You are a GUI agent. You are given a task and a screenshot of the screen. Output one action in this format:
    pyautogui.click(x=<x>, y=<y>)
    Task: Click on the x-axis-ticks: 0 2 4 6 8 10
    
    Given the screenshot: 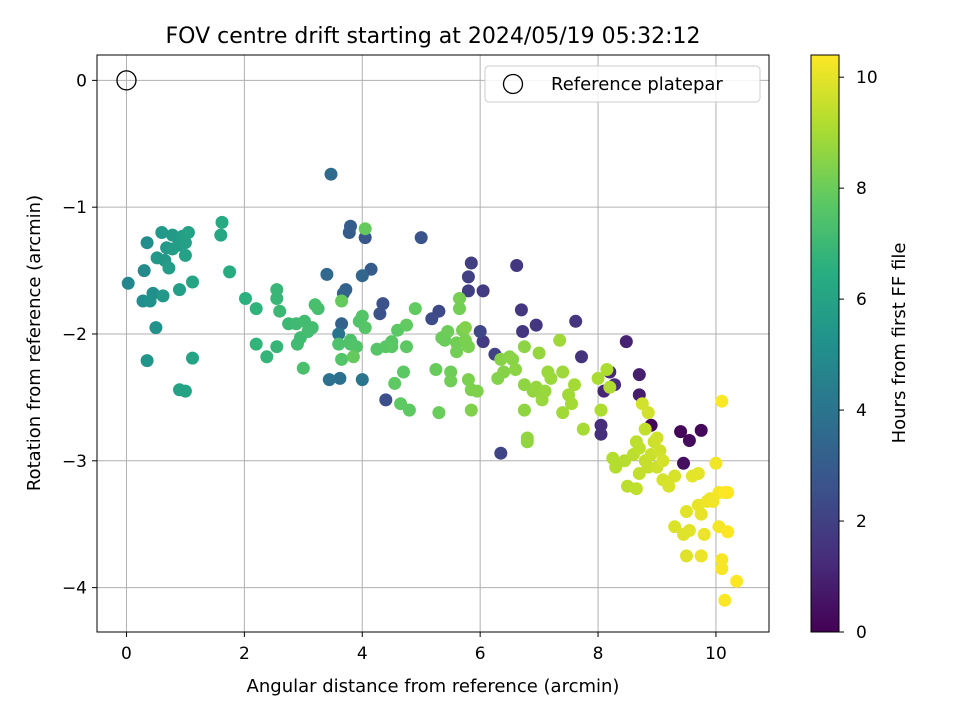 What is the action you would take?
    pyautogui.click(x=424, y=648)
    